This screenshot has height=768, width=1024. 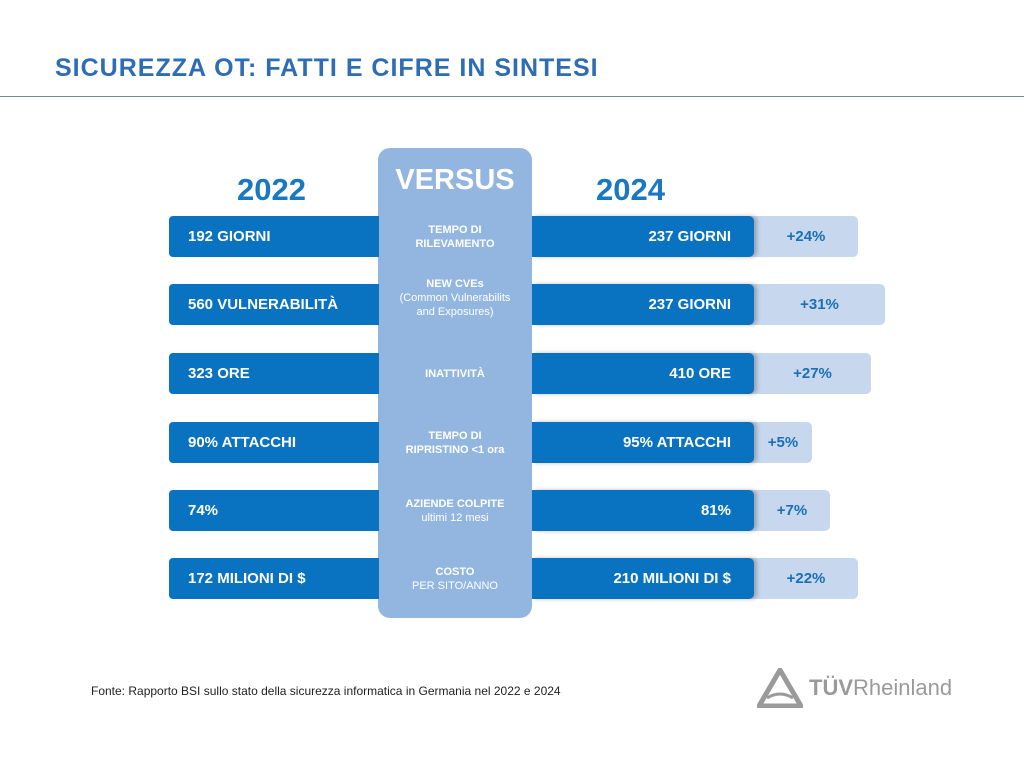 What do you see at coordinates (274, 304) in the screenshot?
I see `value-2022: 560 VULNERABILITÀ` at bounding box center [274, 304].